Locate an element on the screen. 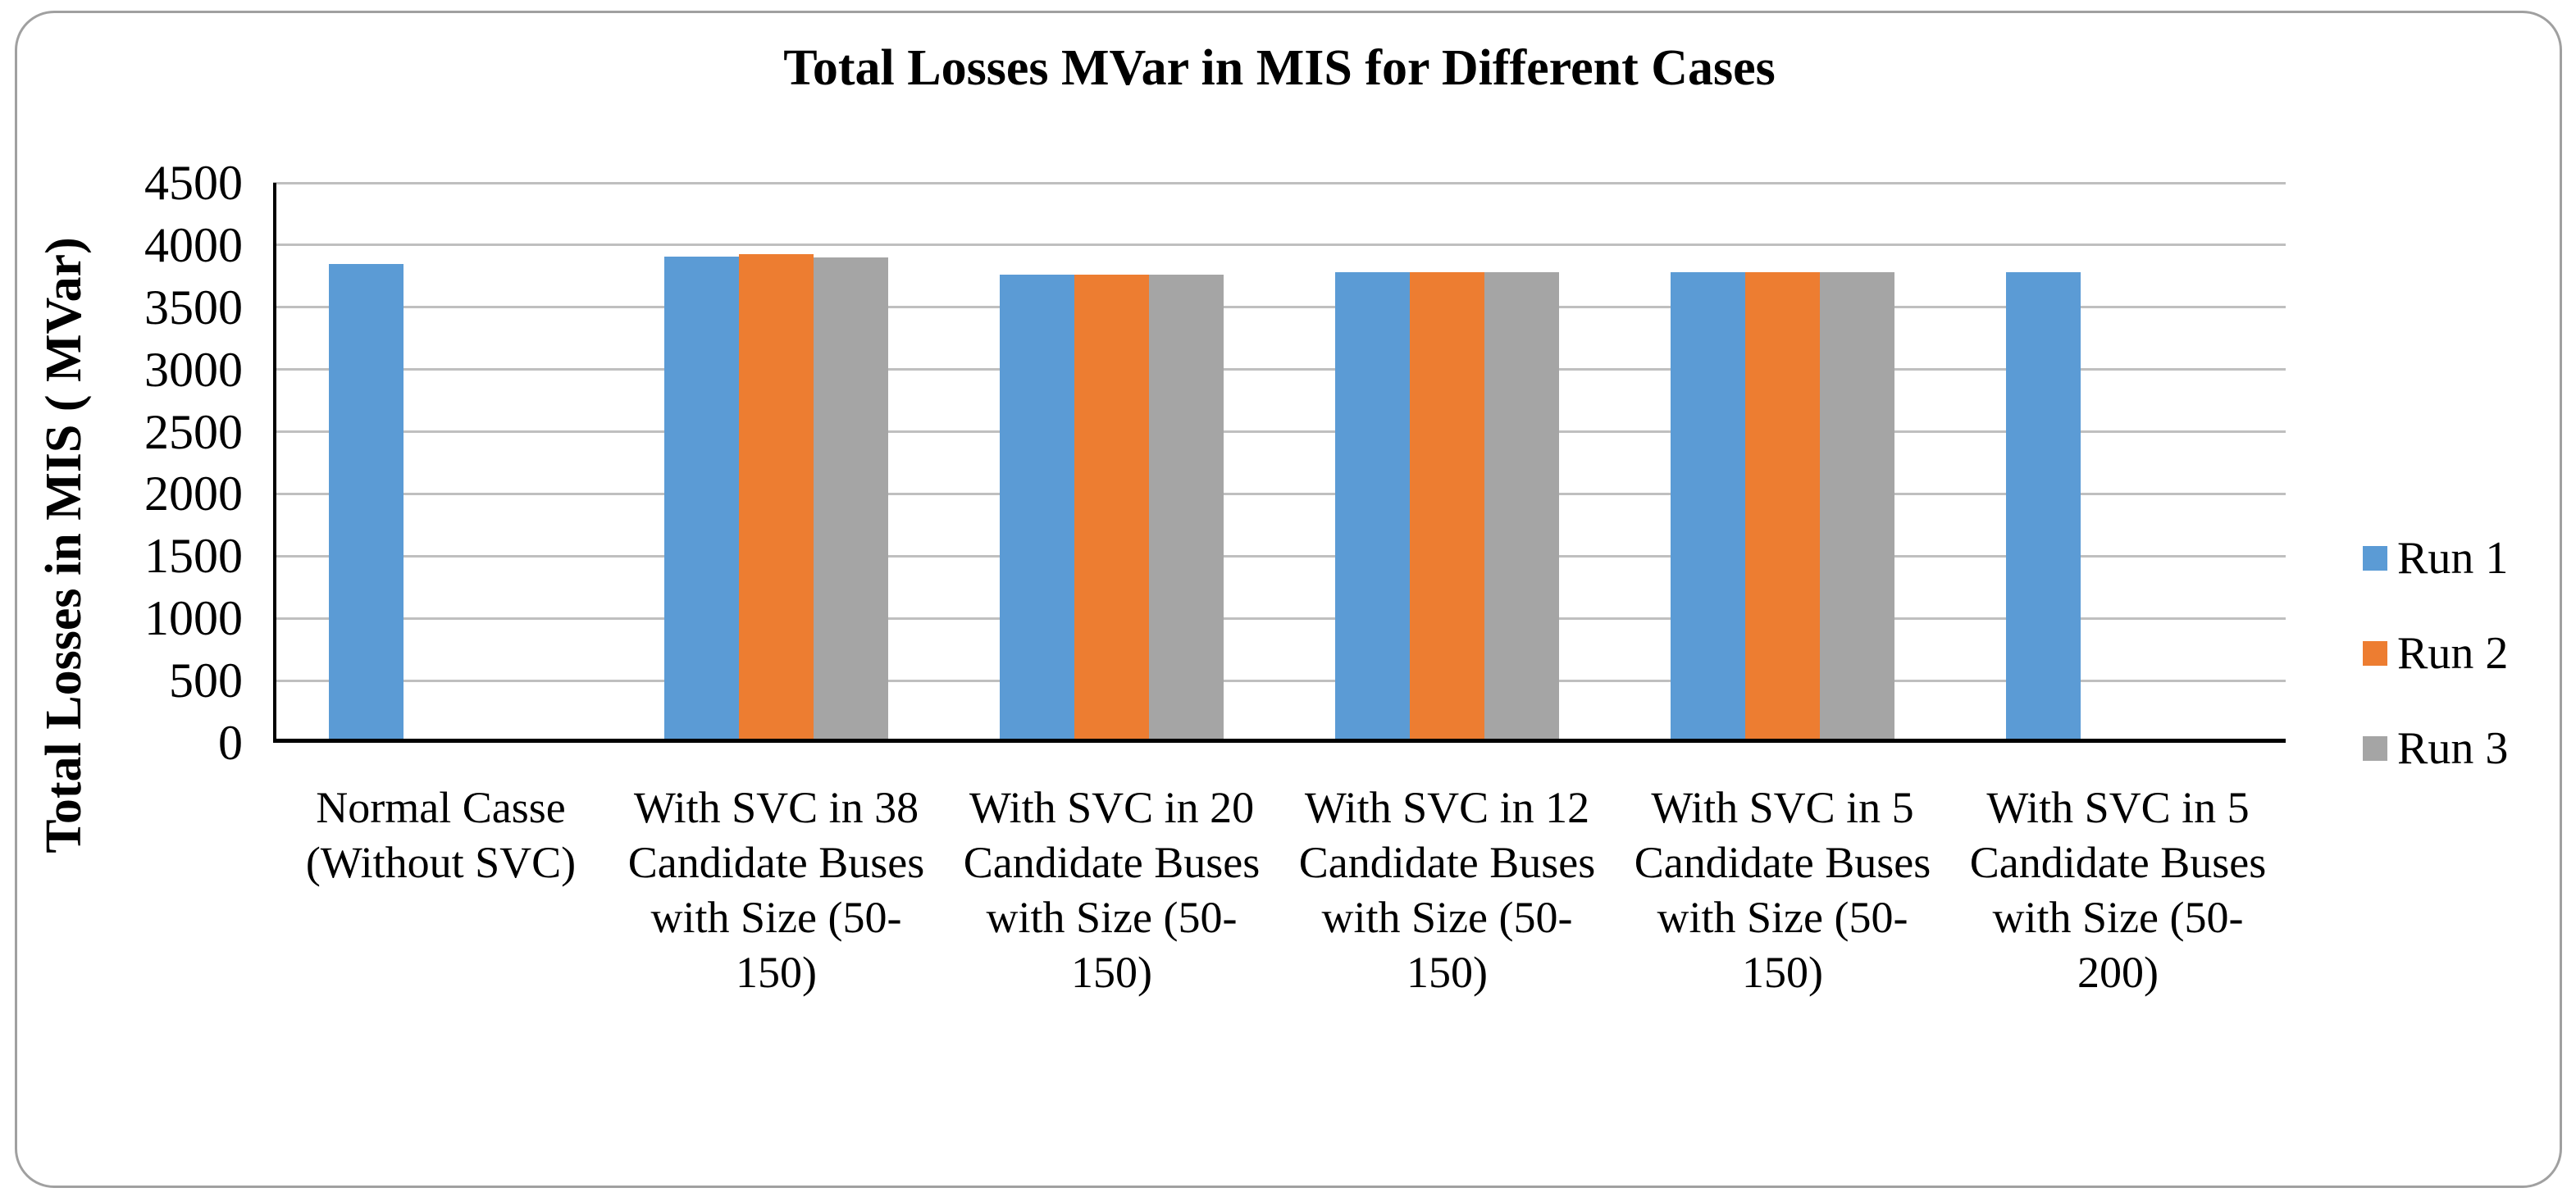 This screenshot has width=2576, height=1197. y-tick-label-4000: 4000 is located at coordinates (193, 244).